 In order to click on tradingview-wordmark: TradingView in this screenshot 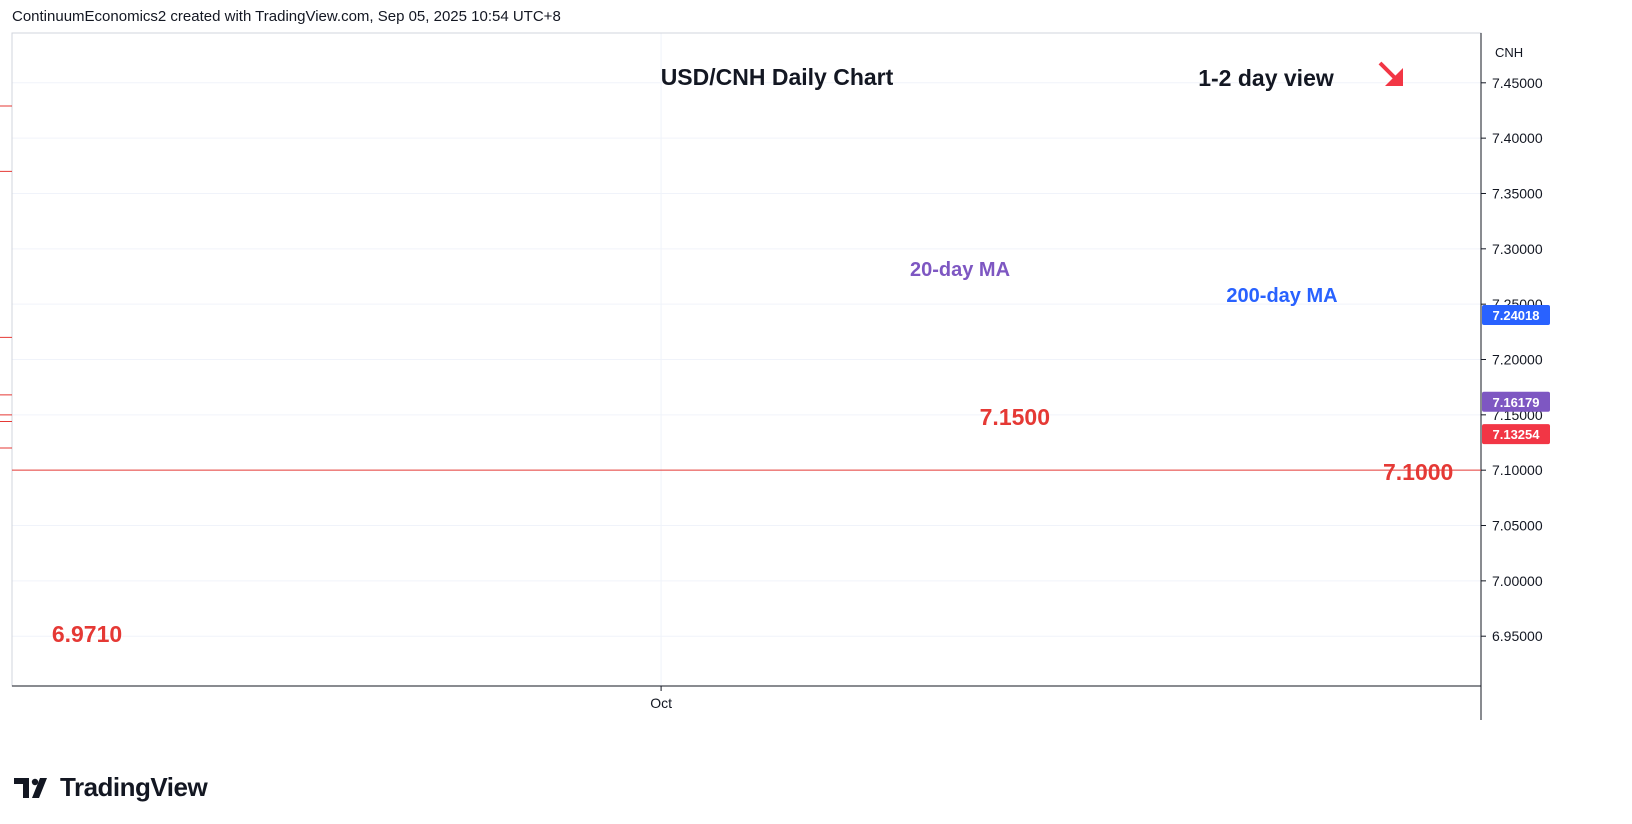, I will do `click(134, 787)`.